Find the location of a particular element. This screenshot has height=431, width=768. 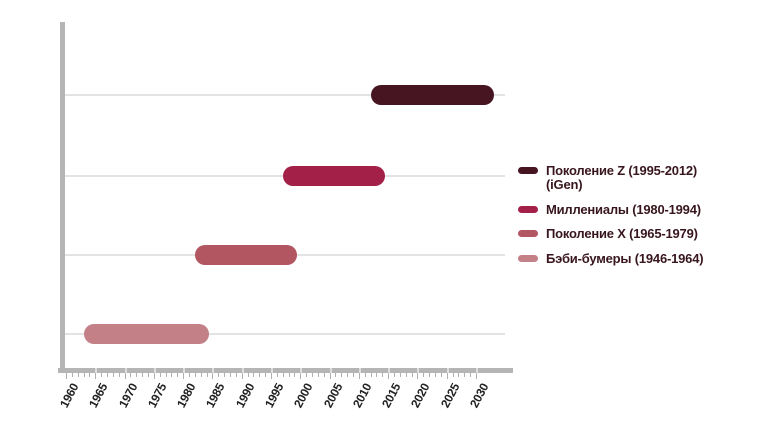

legend-item: Миллениалы (1980-1994) is located at coordinates (610, 209).